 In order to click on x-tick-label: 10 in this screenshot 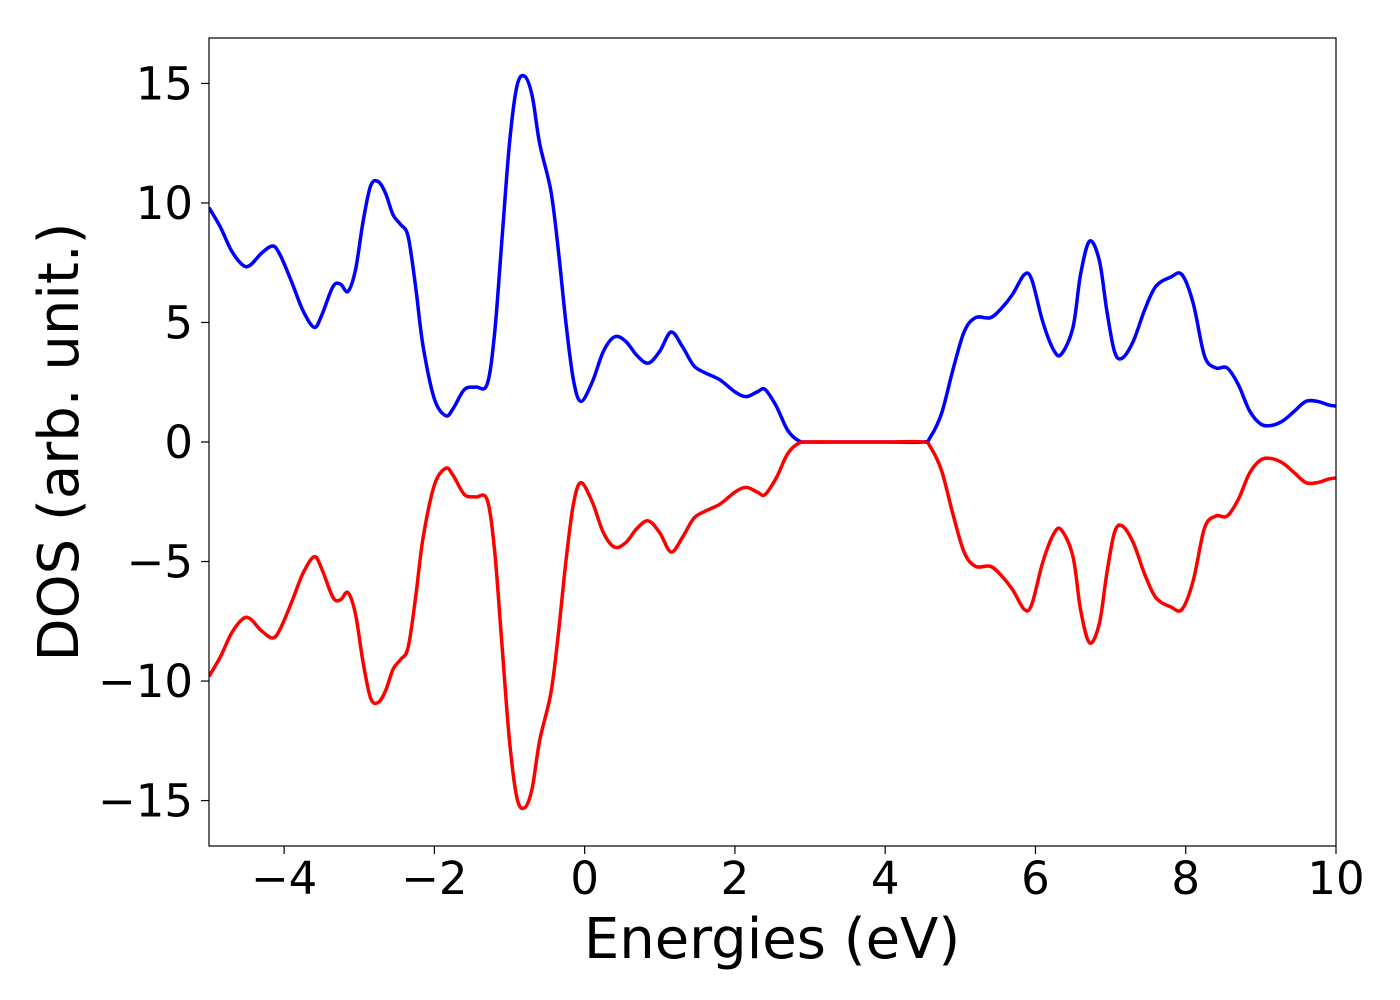, I will do `click(1335, 878)`.